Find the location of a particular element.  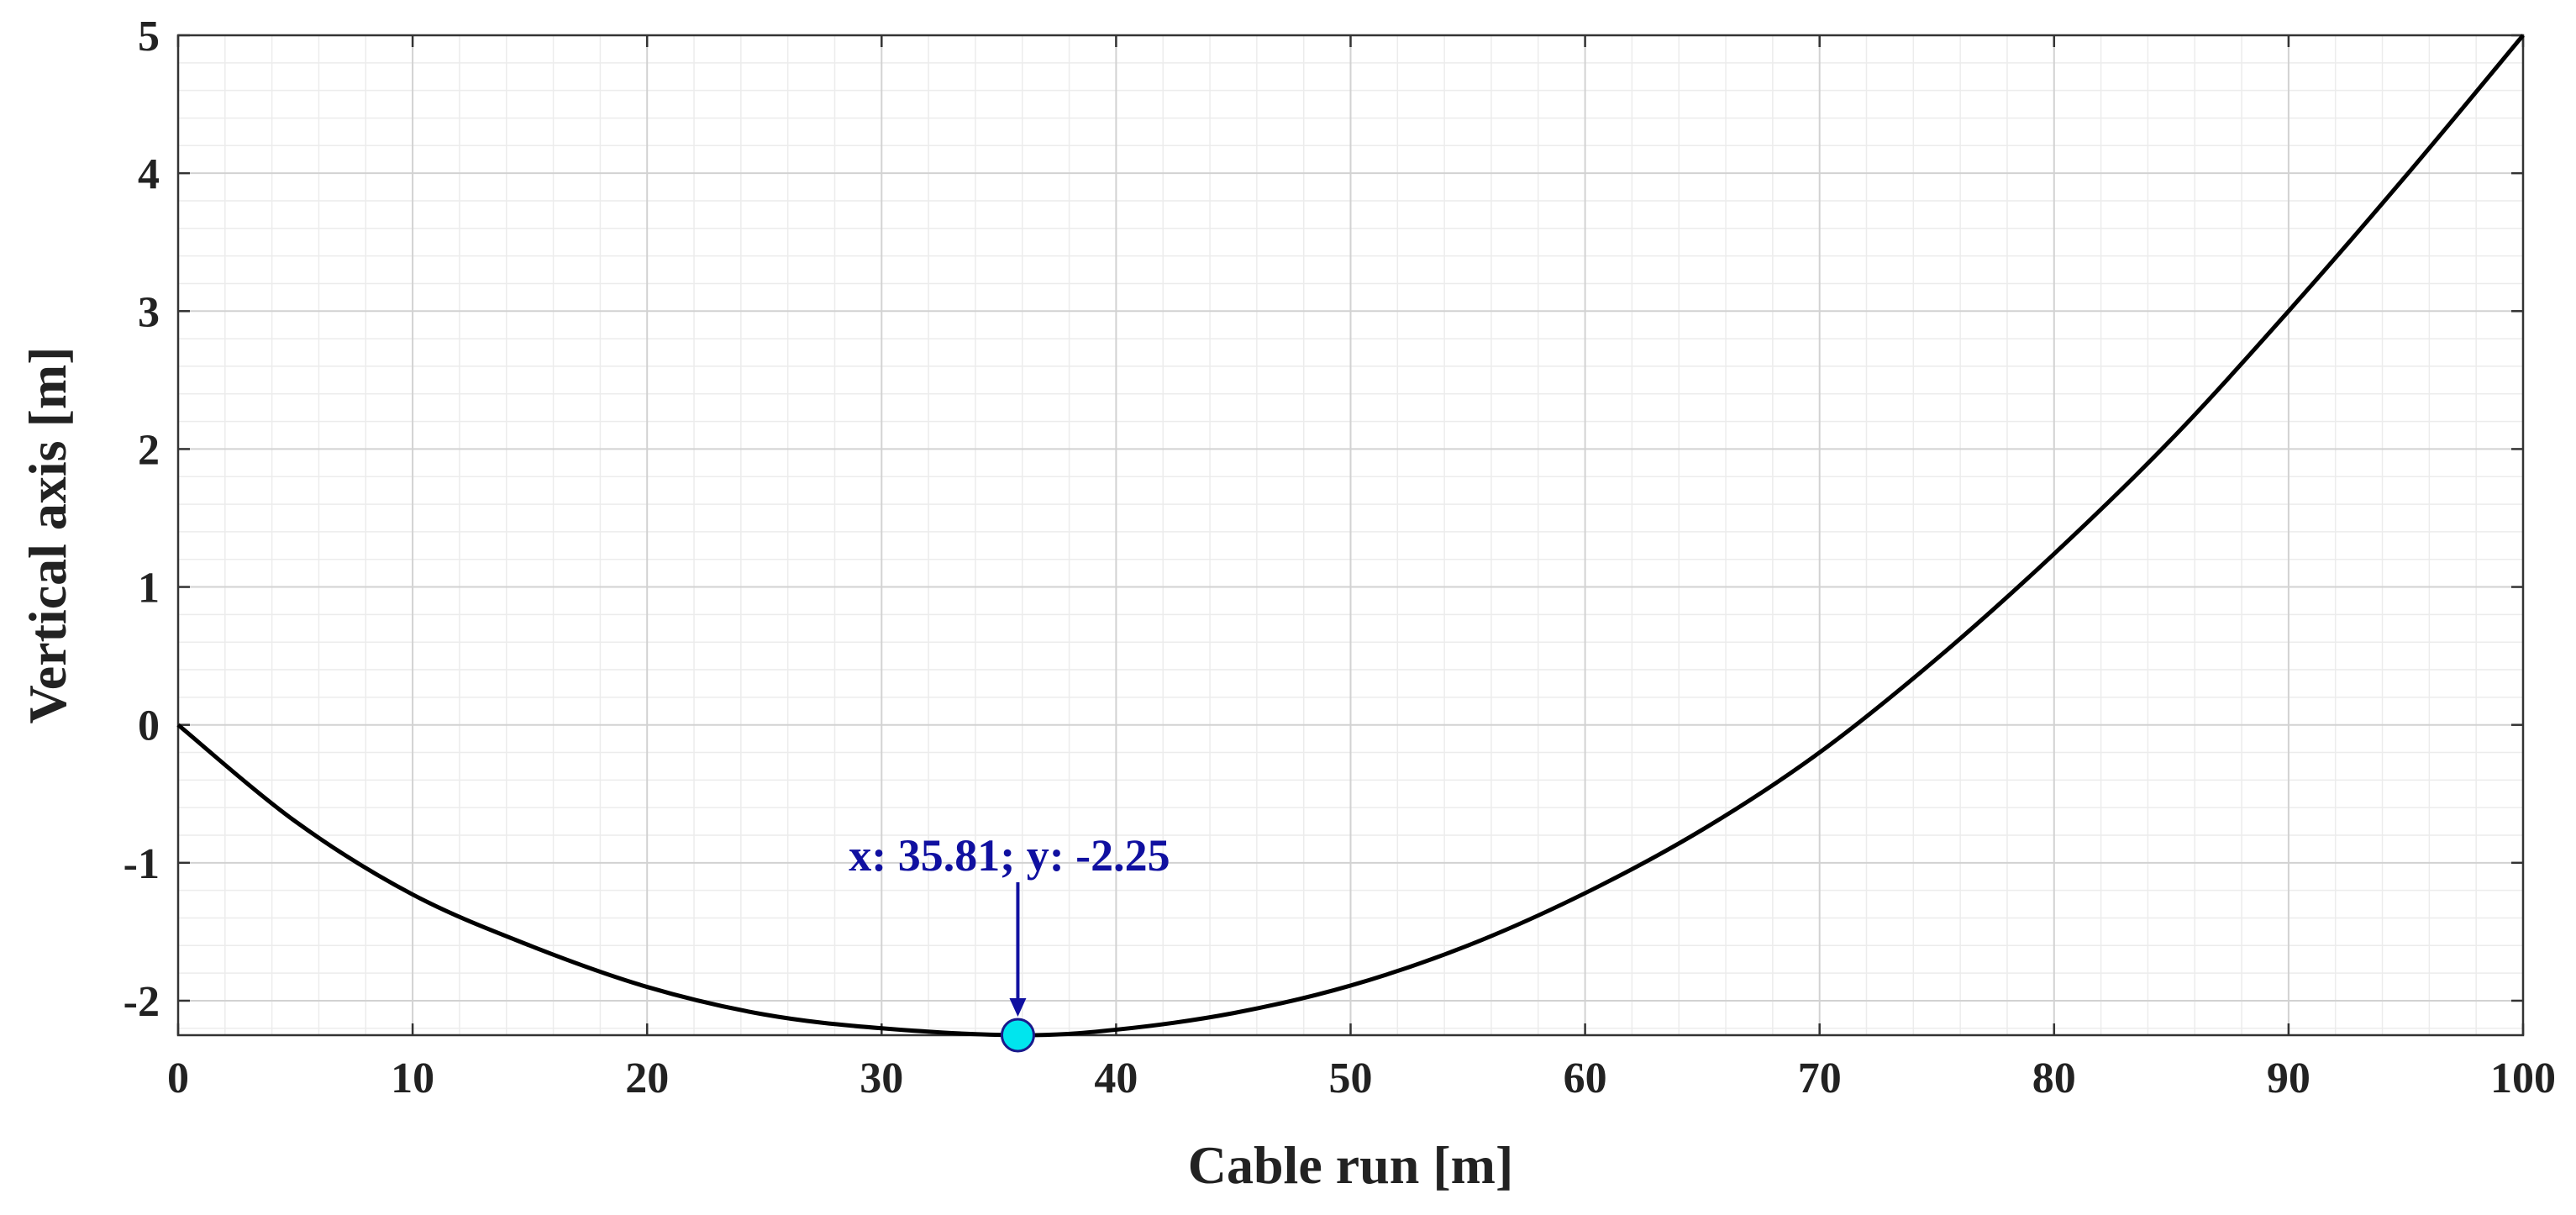

y-tick-label: 3 is located at coordinates (149, 312).